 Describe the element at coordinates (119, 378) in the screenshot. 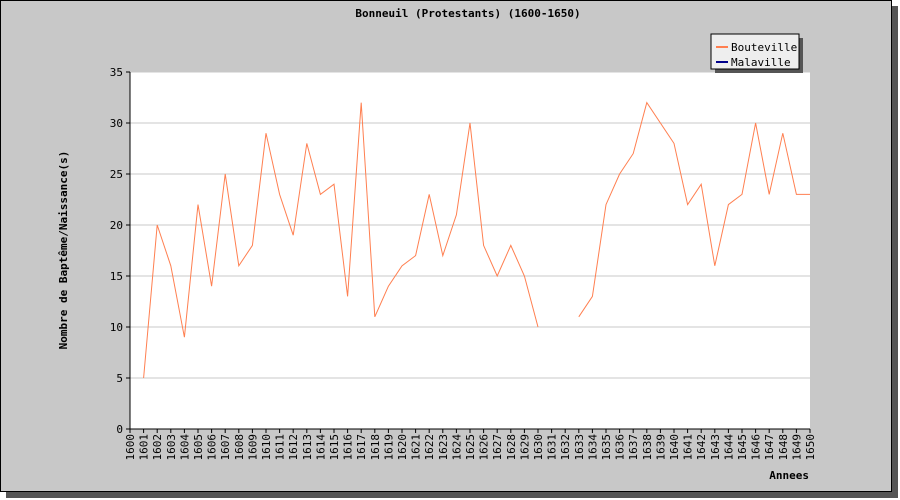

I see `y-tick-label: 5` at that location.